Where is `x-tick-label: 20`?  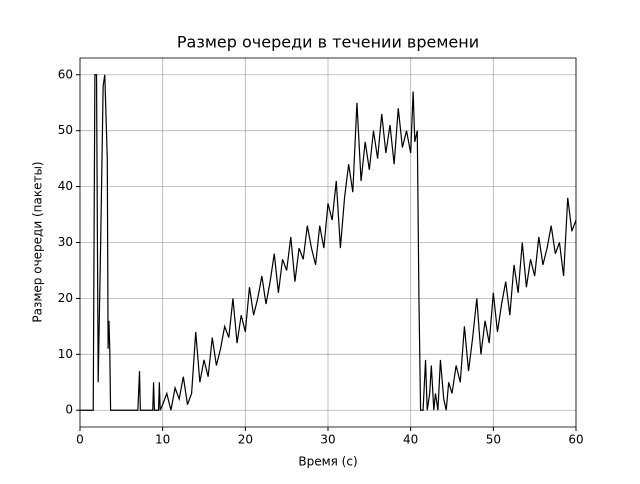
x-tick-label: 20 is located at coordinates (245, 440).